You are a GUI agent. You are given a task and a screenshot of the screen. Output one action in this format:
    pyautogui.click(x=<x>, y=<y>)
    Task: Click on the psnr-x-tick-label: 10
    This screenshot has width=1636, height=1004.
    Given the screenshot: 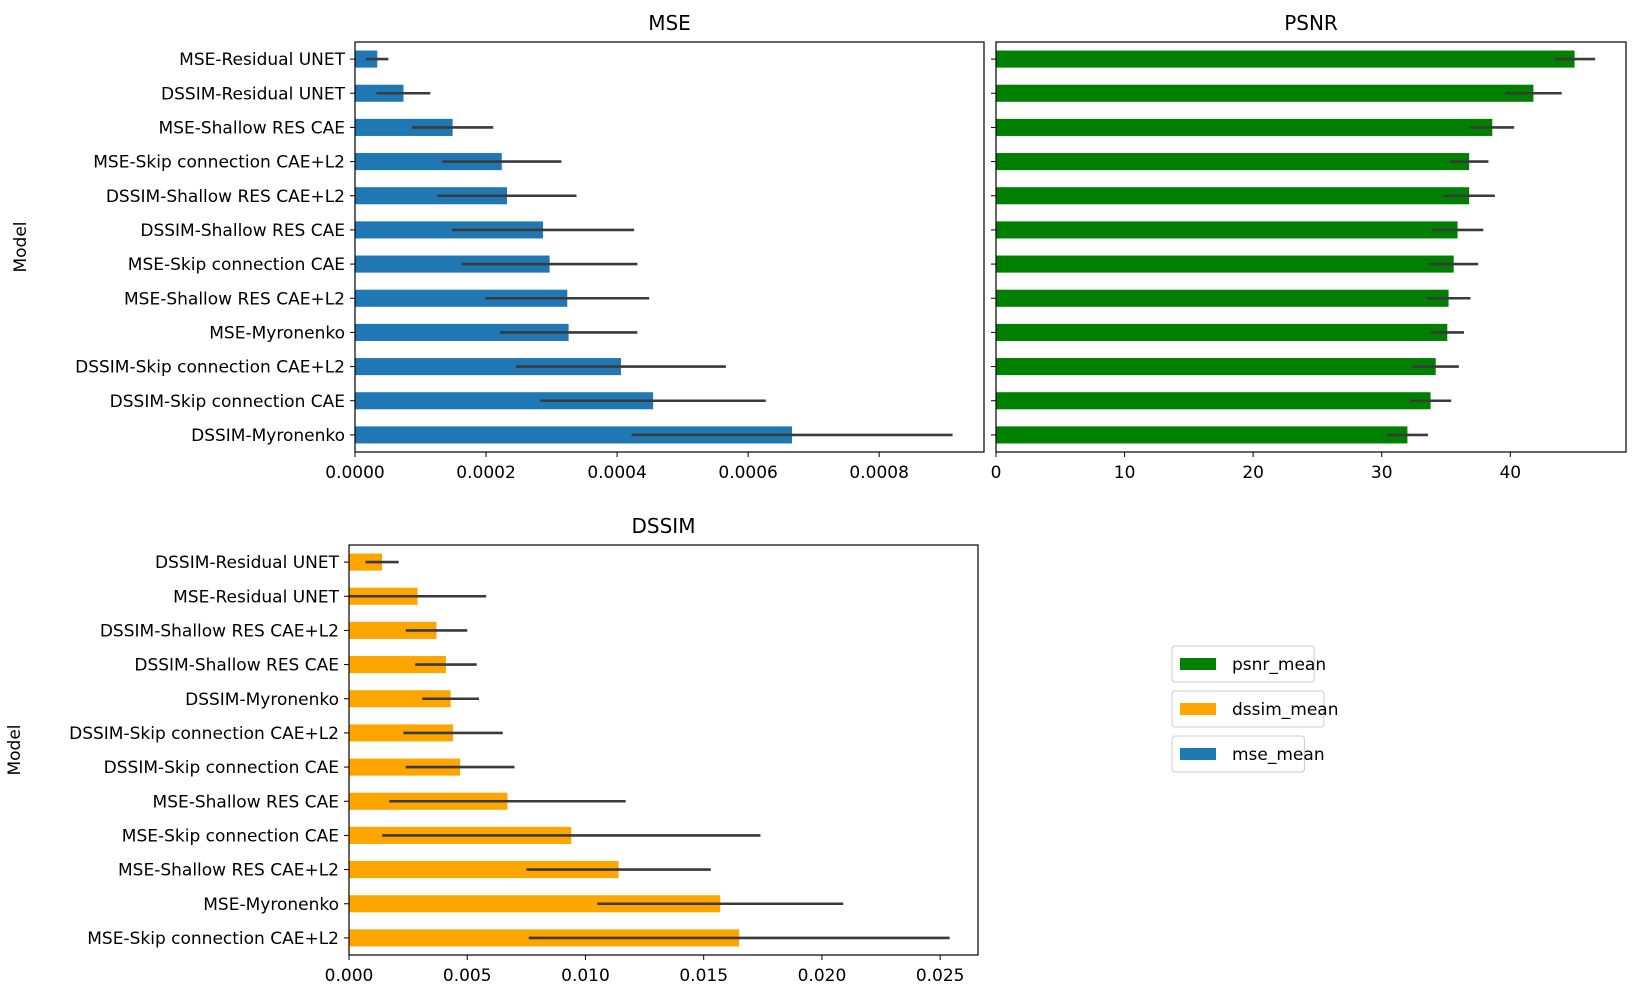 What is the action you would take?
    pyautogui.click(x=1125, y=473)
    